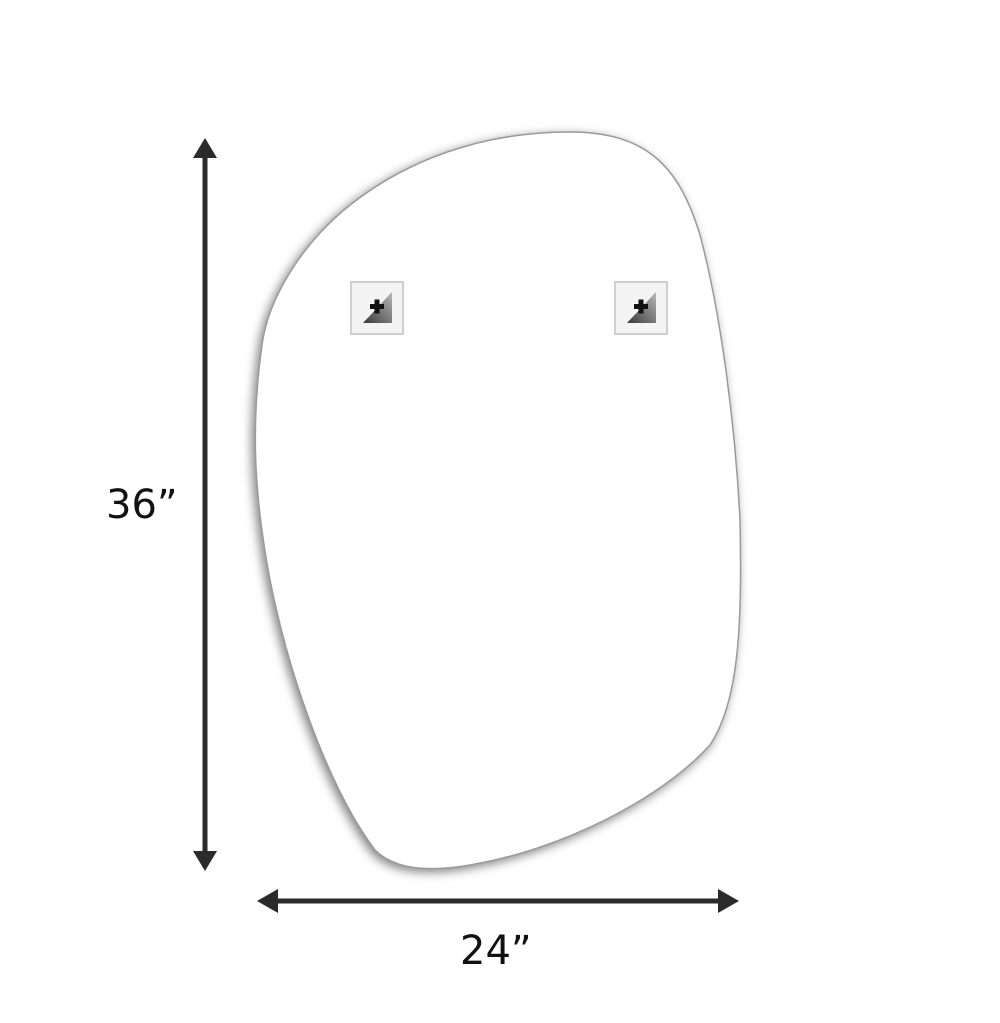  I want to click on height-label: 36”, so click(142, 505).